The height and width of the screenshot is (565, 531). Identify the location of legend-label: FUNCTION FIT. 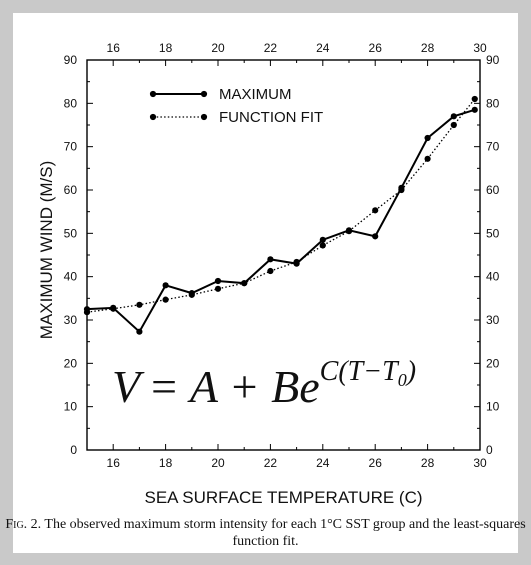
(271, 117).